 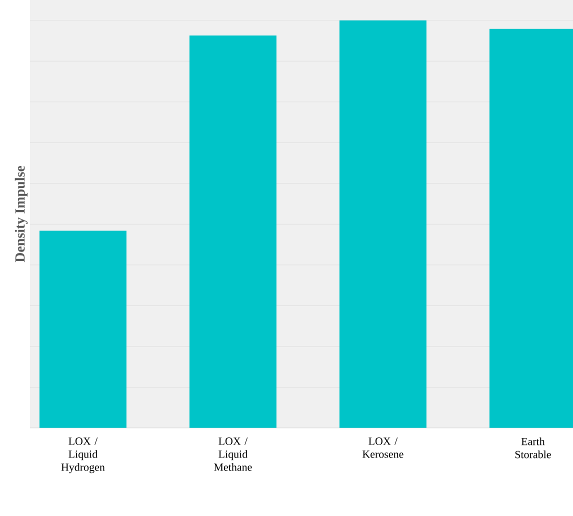 I want to click on y-axis-title: Density Impulse, so click(x=21, y=214).